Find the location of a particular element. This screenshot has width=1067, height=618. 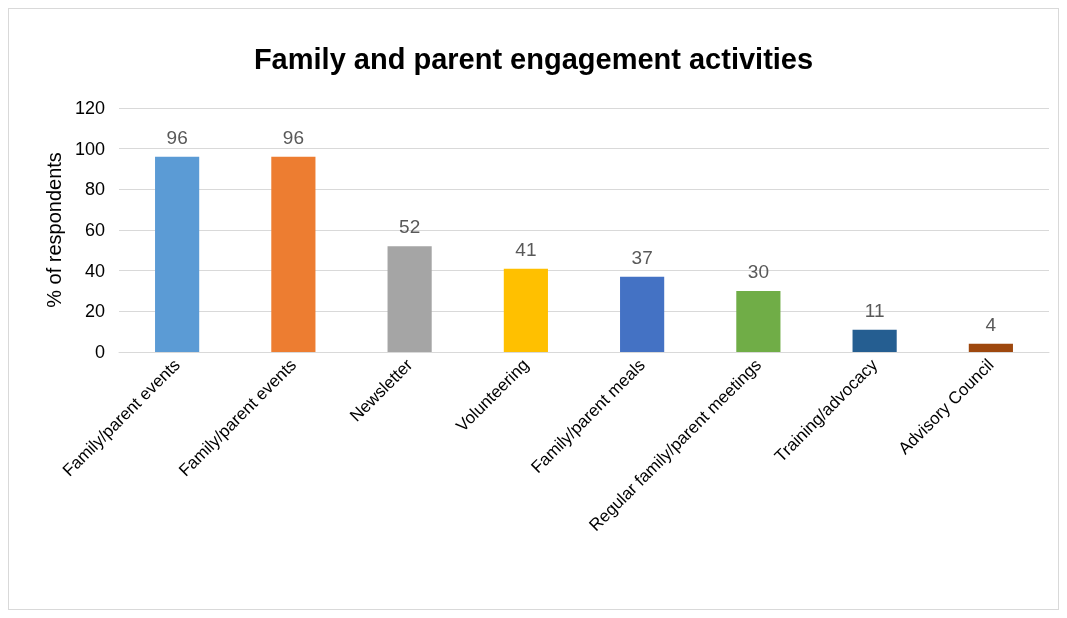

y-tick-label: 100 is located at coordinates (89, 148).